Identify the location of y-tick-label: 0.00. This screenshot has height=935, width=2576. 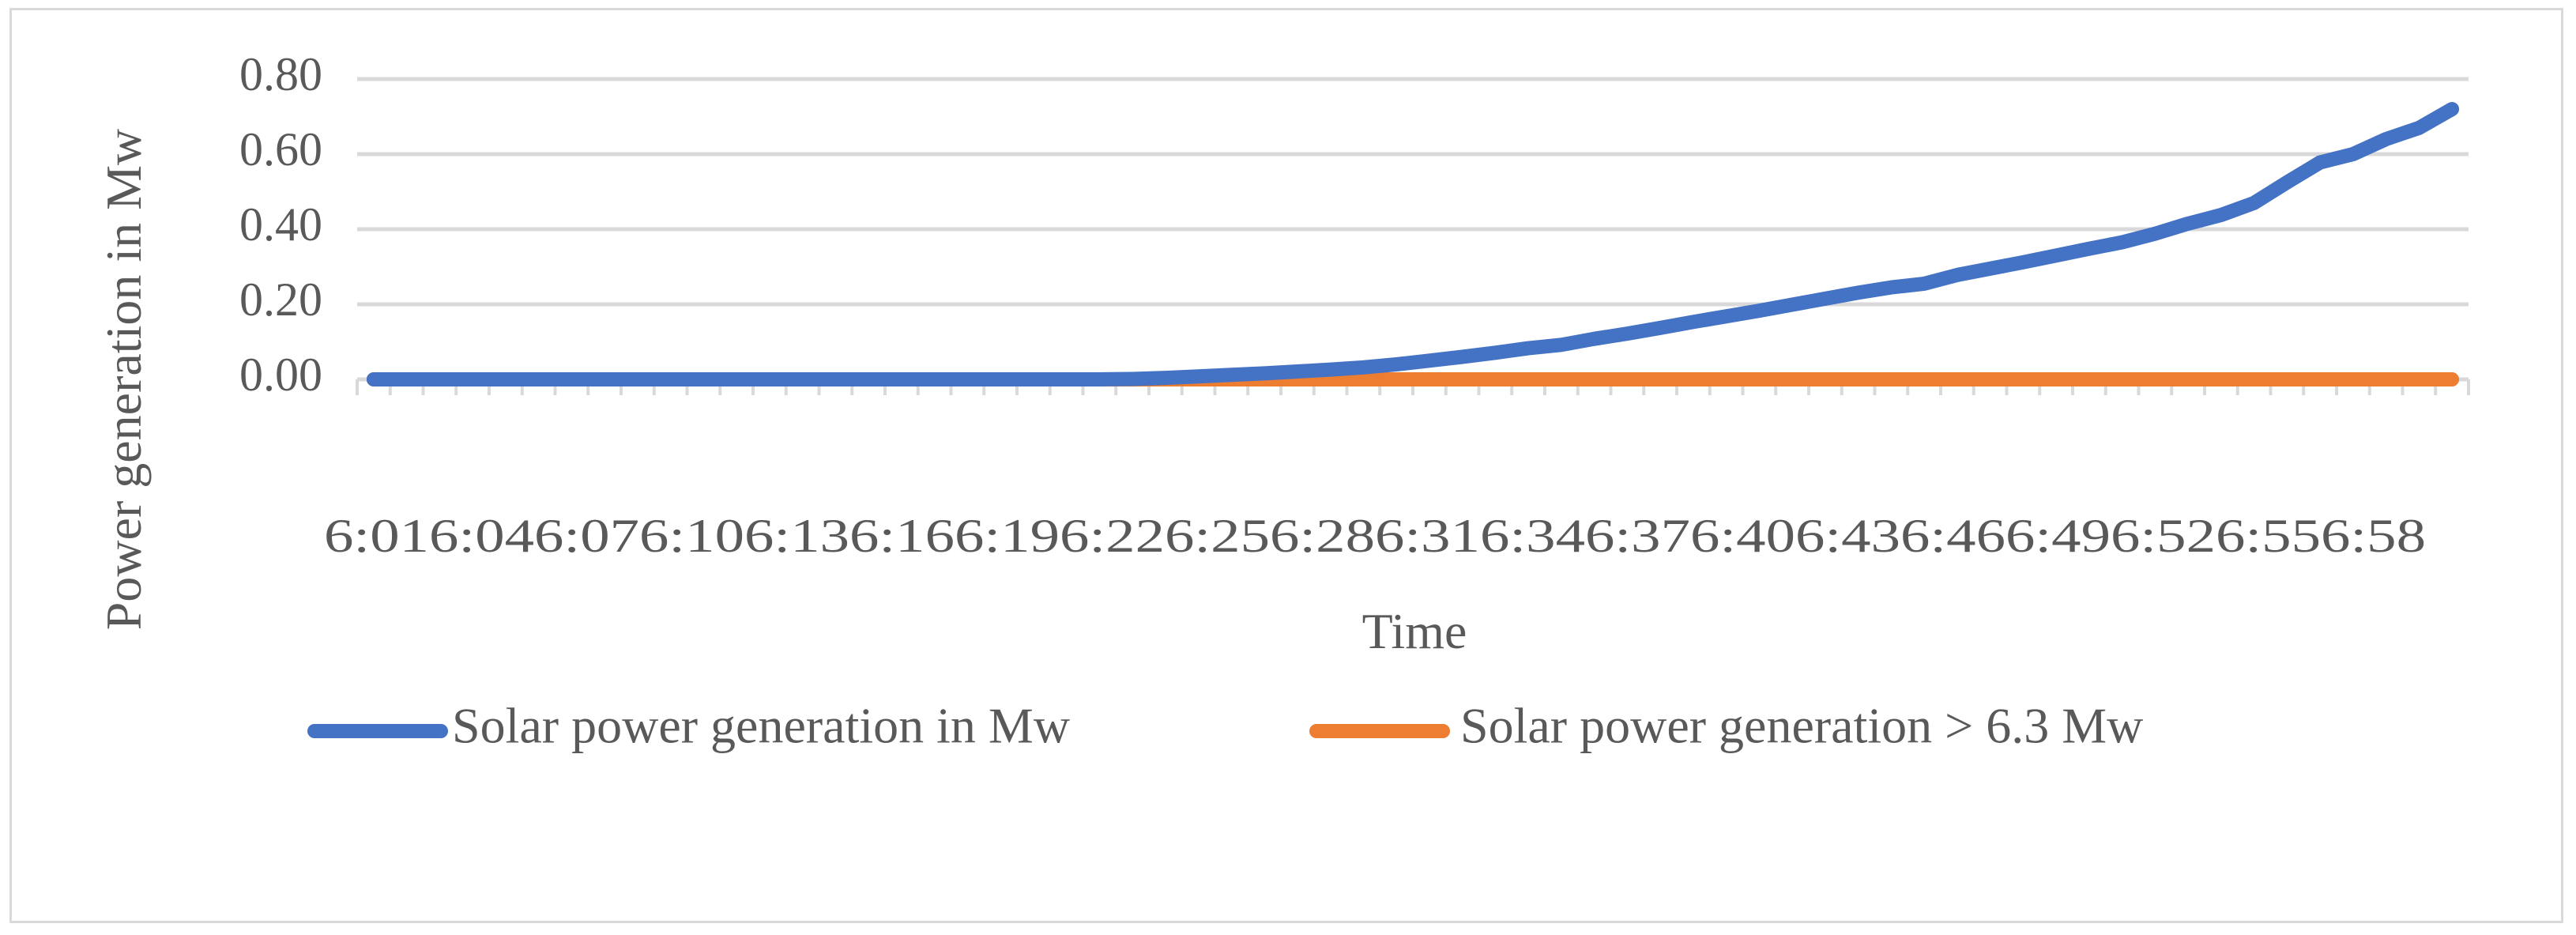
(280, 375).